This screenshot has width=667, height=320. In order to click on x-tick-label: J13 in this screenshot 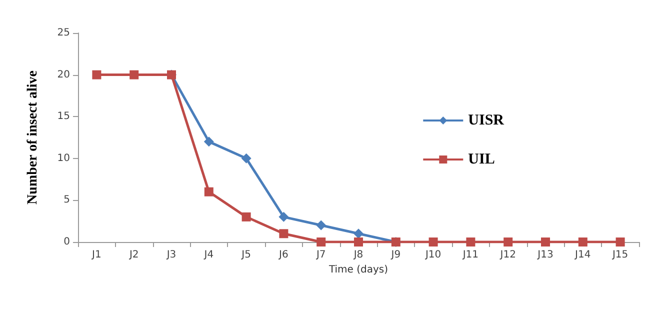, I will do `click(545, 255)`.